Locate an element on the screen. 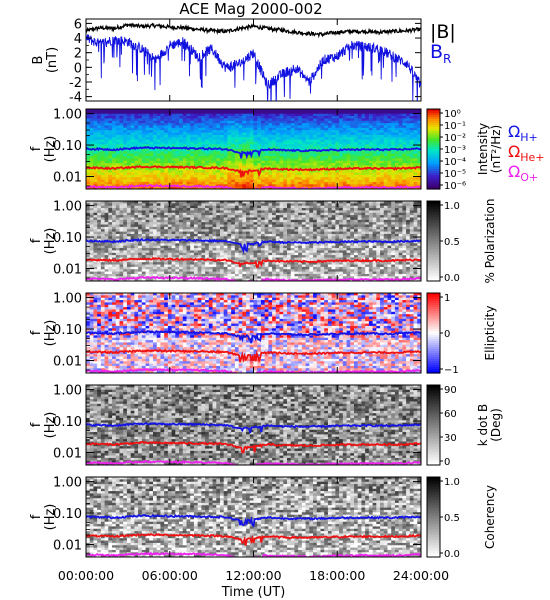  ellipticity-colorbar: 1 0 −1 Ellipticity is located at coordinates (461, 334).